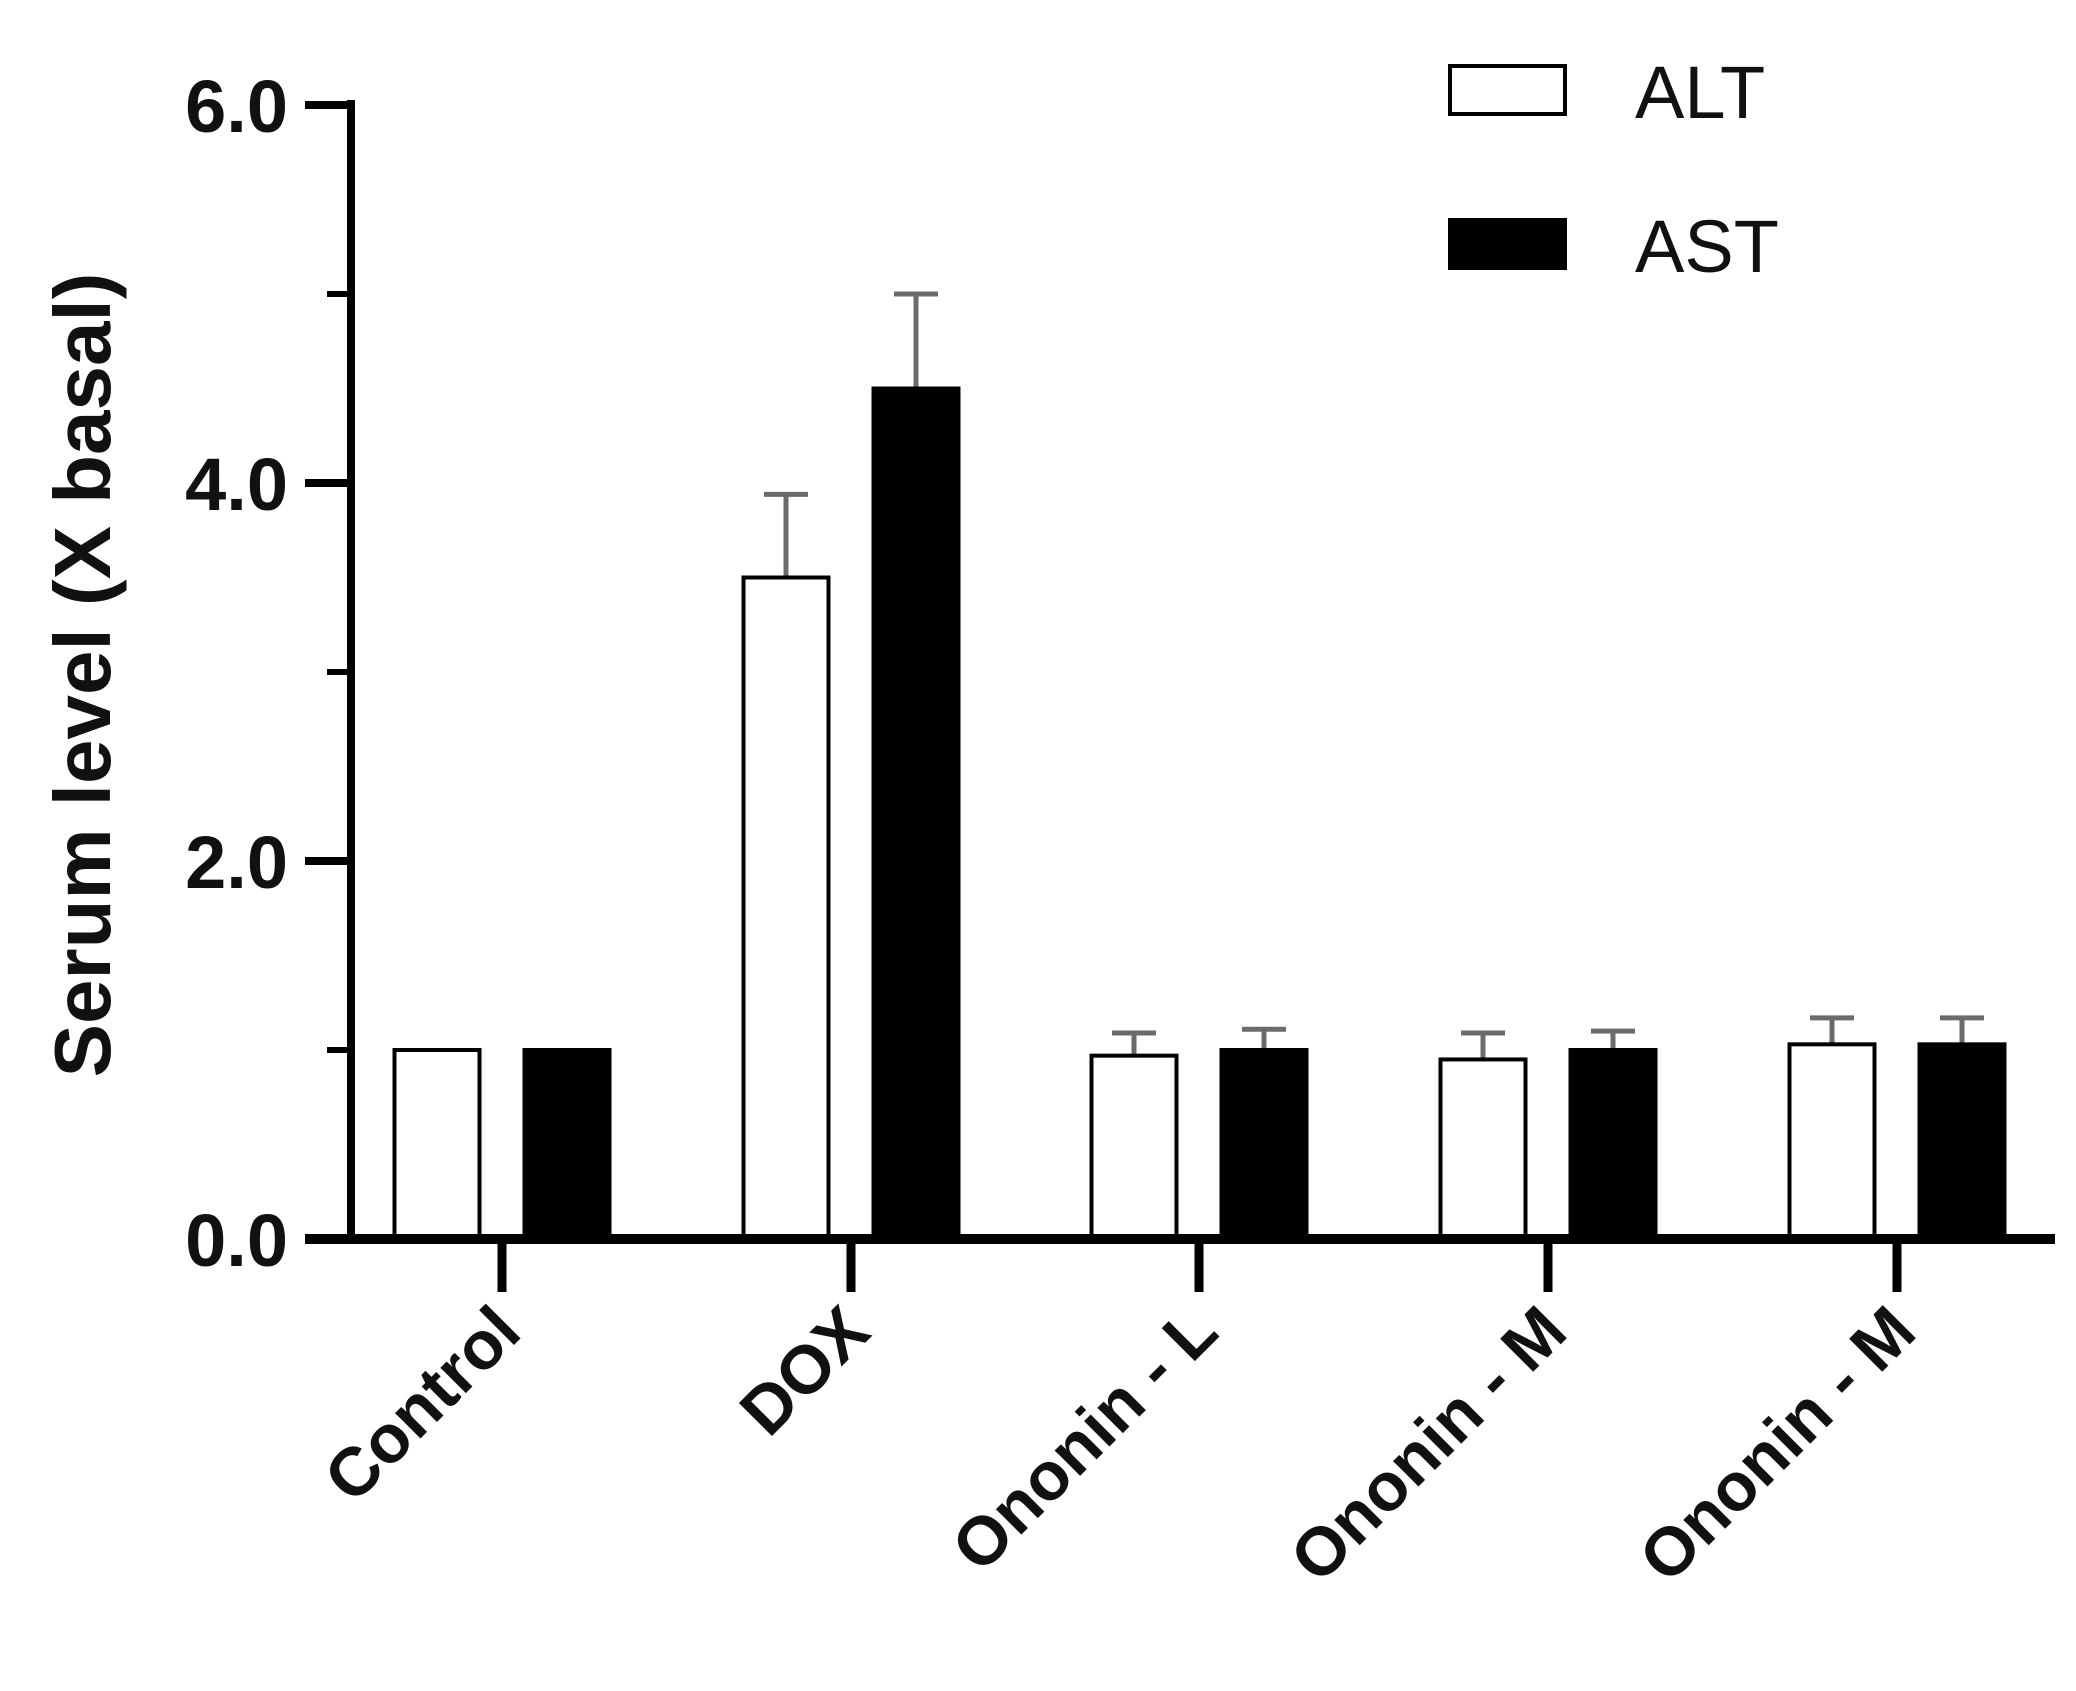 This screenshot has height=1691, width=2076. I want to click on y-tick-label-3: 6.0, so click(236, 106).